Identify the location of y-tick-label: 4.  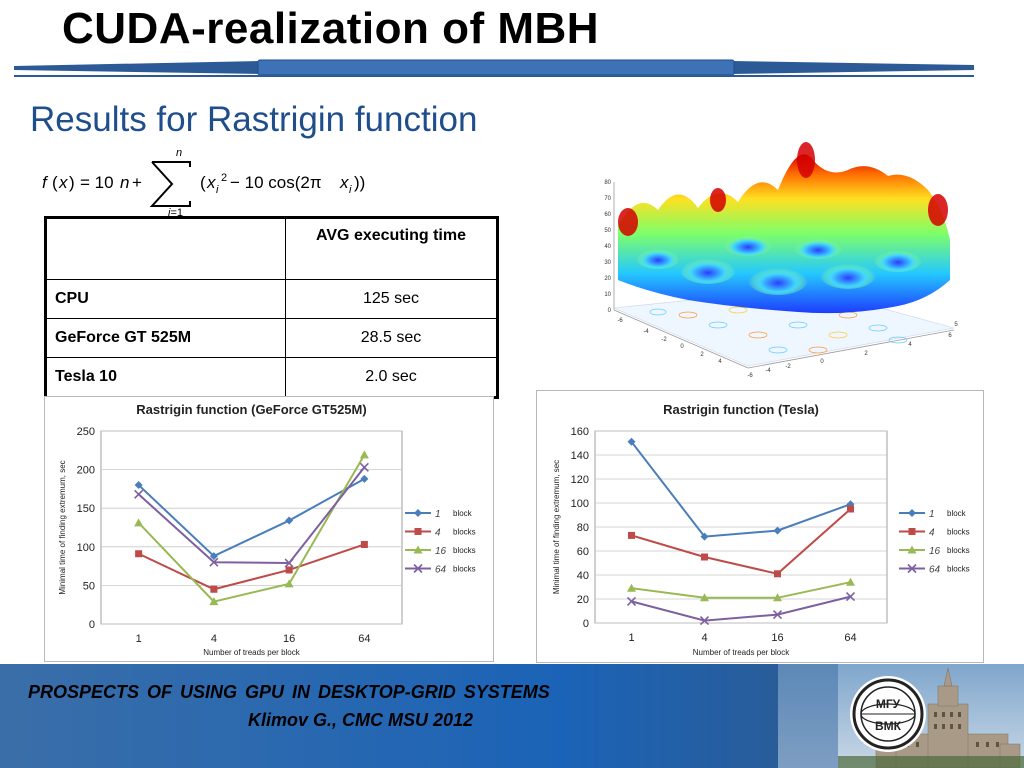
(720, 362).